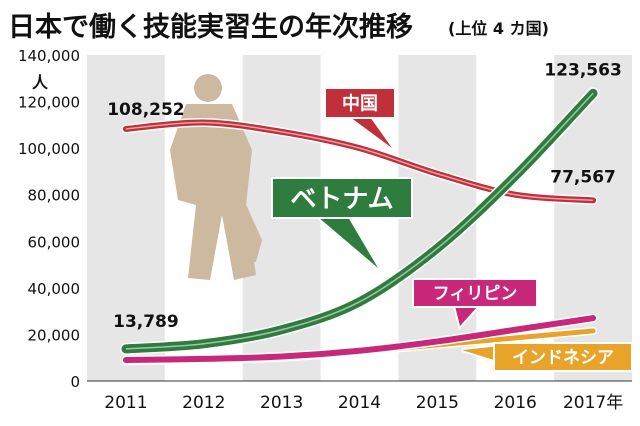  Describe the element at coordinates (54, 335) in the screenshot. I see `y-tick-label: 20,000` at that location.